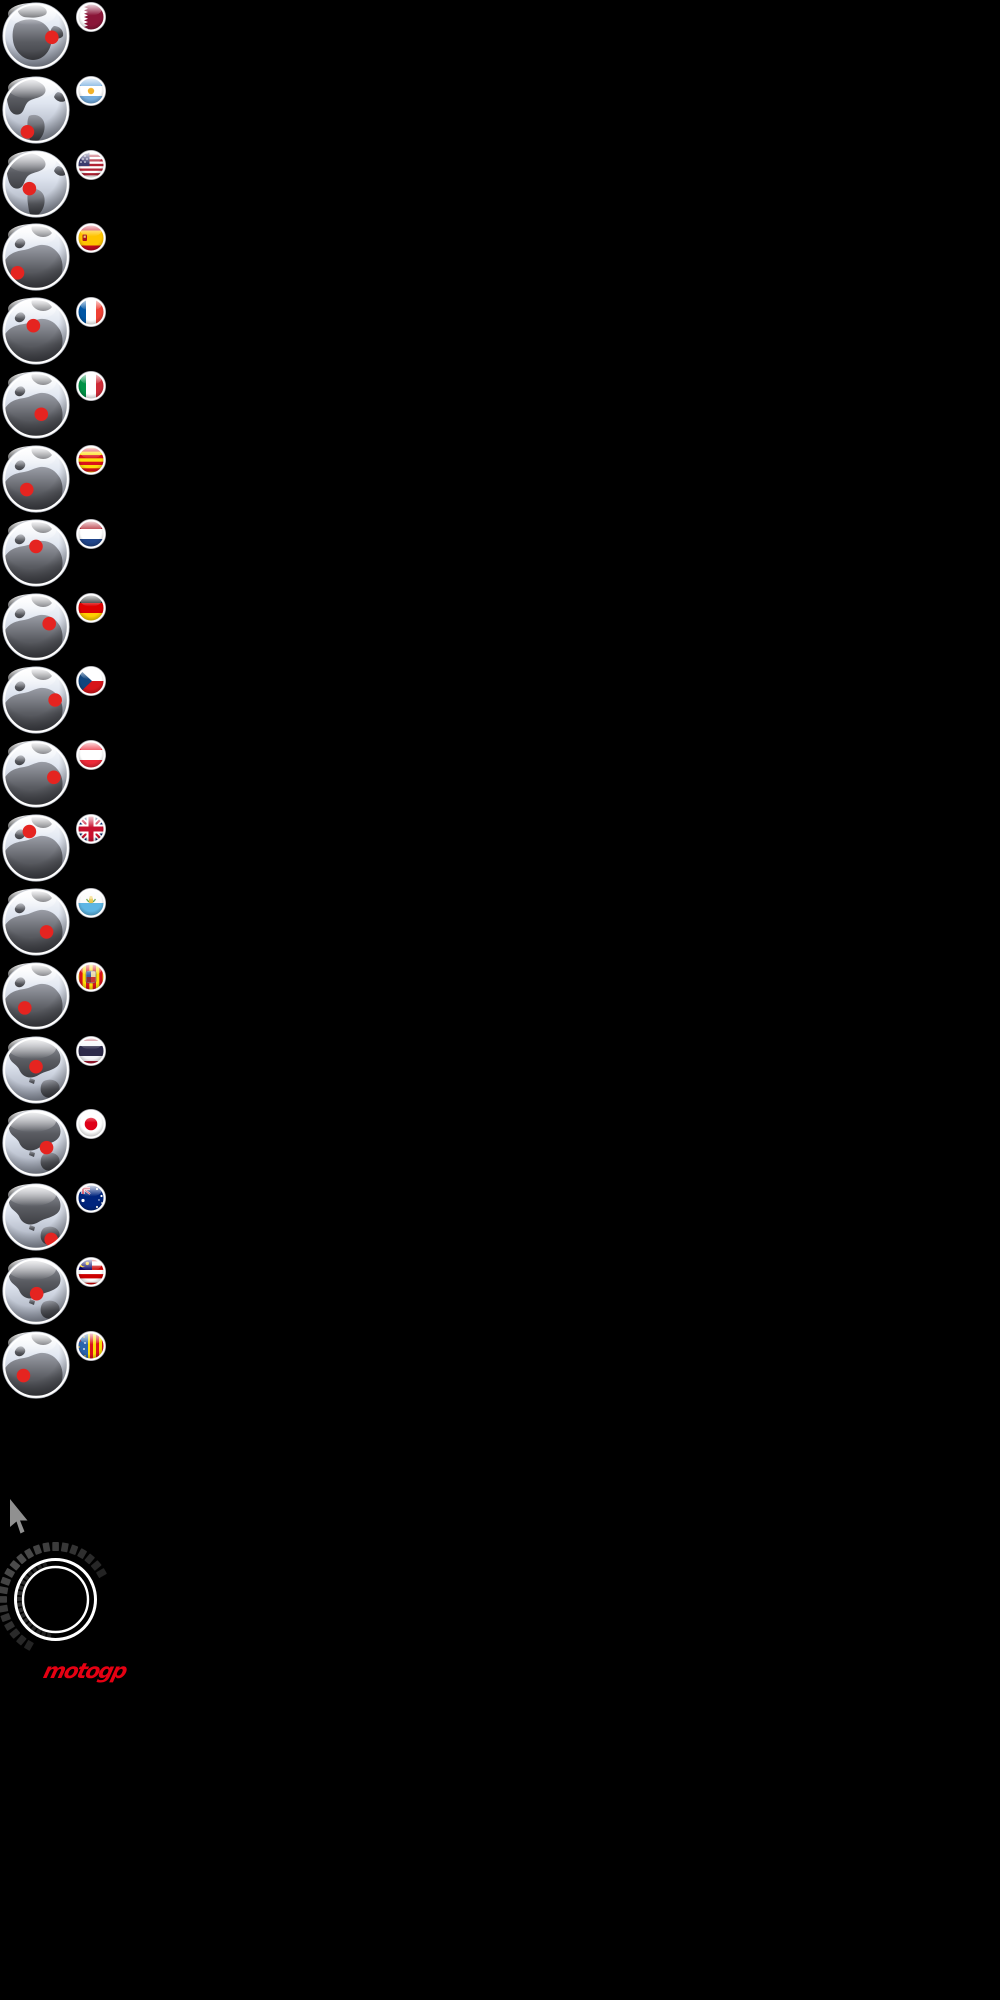 This screenshot has height=2000, width=1000. Describe the element at coordinates (91, 902) in the screenshot. I see `san-marino-flag-icon` at that location.